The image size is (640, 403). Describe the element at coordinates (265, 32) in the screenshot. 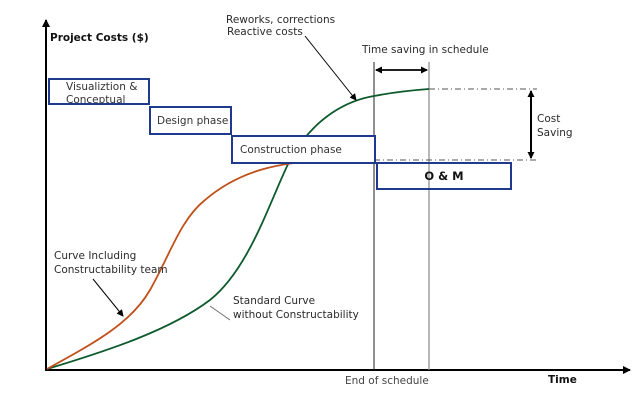

I see `reworks-label-2: Reactive costs` at that location.